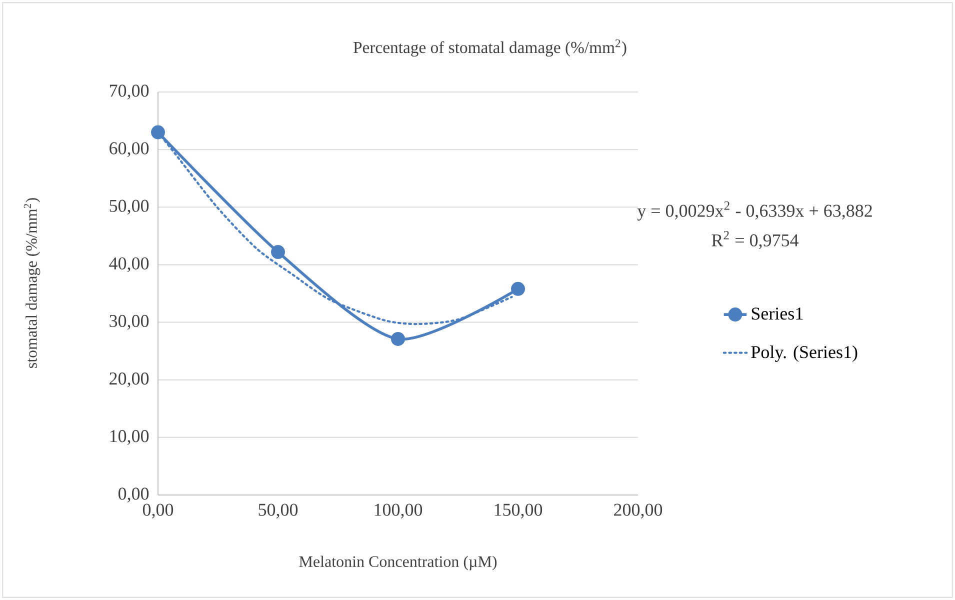  Describe the element at coordinates (777, 314) in the screenshot. I see `legend-label: Series1` at that location.